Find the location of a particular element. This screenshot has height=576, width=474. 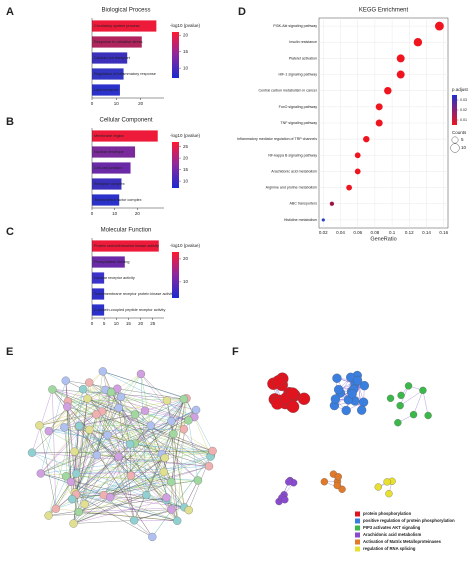

colorbar-tick-label: 15 is located at coordinates (186, 51).